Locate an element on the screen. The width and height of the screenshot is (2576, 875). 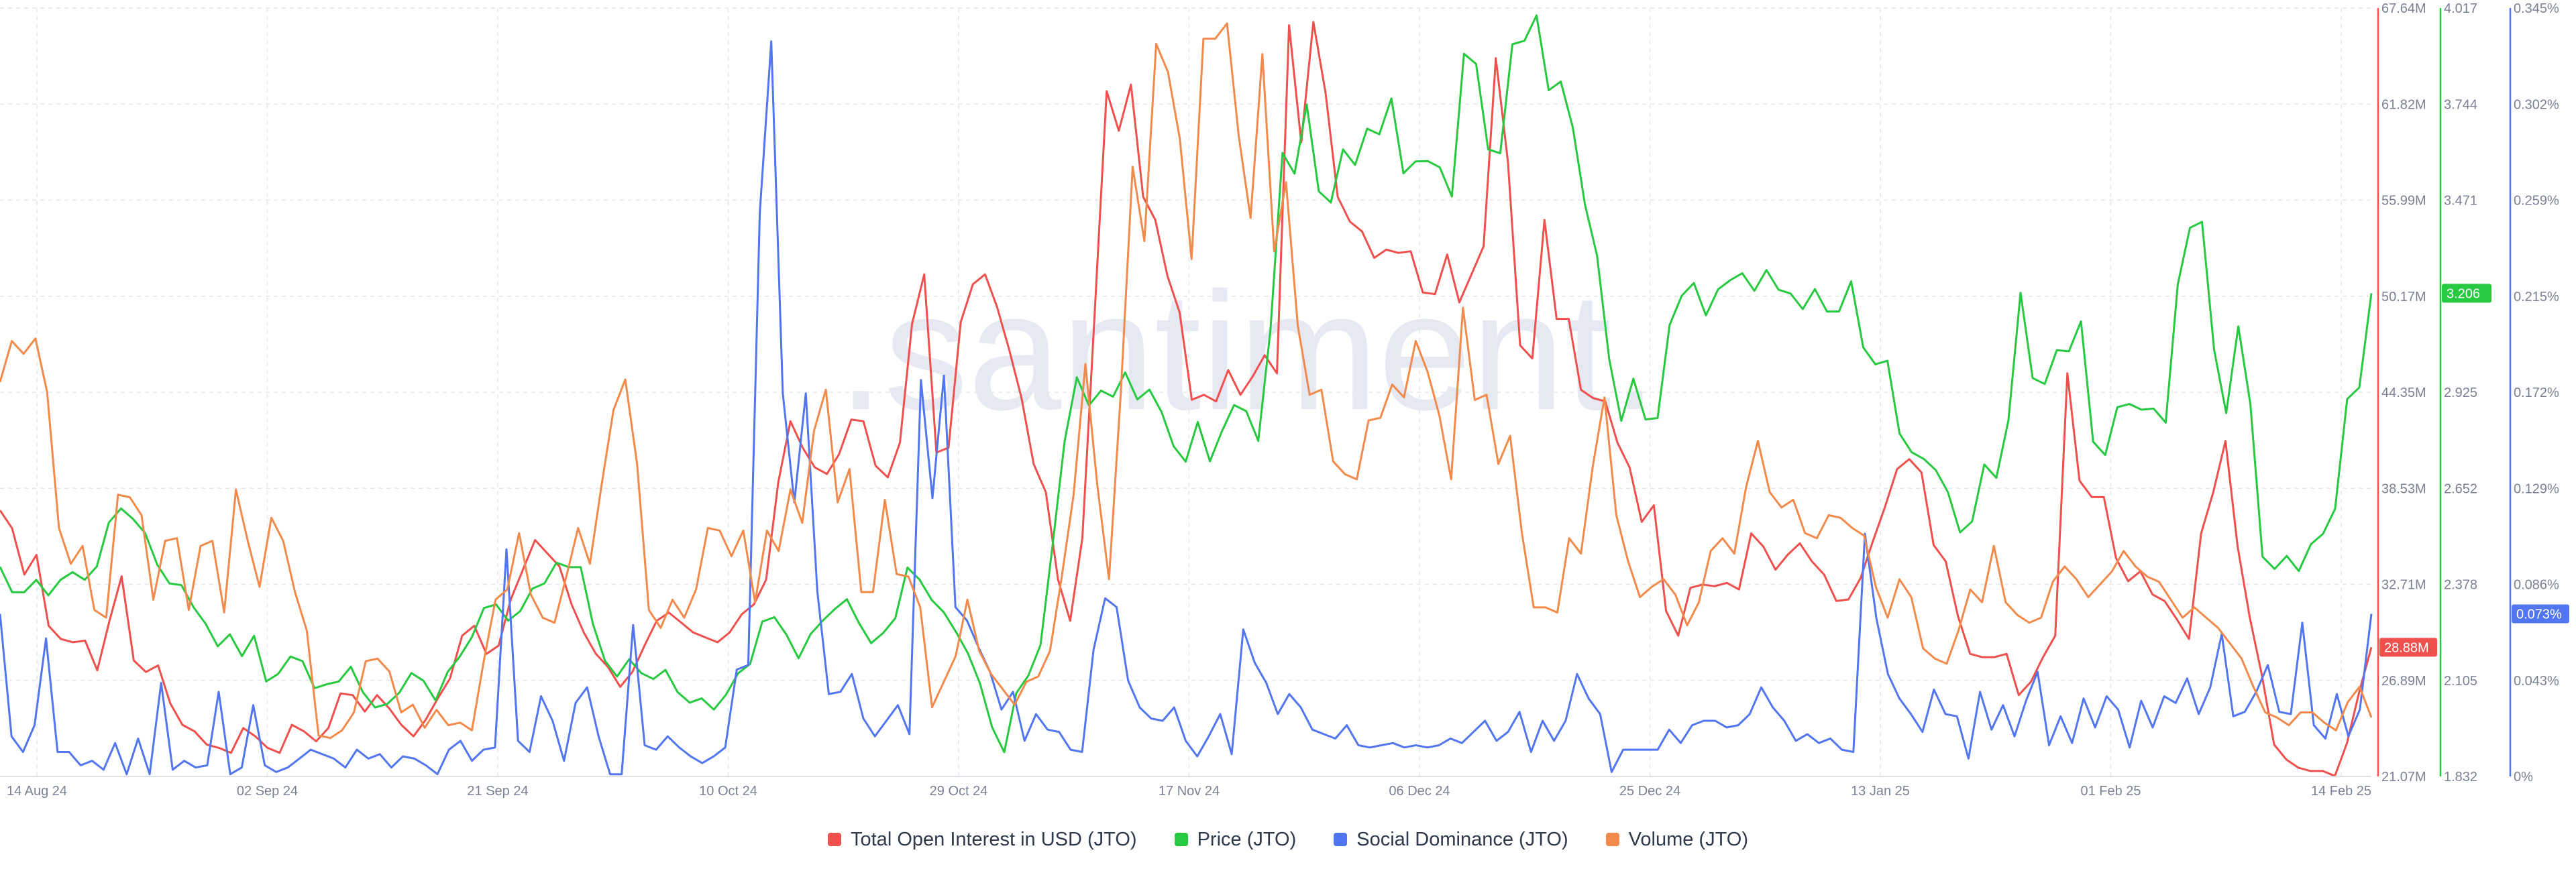
legend-label-open-interest: Total Open Interest in USD (JTO) is located at coordinates (994, 839).